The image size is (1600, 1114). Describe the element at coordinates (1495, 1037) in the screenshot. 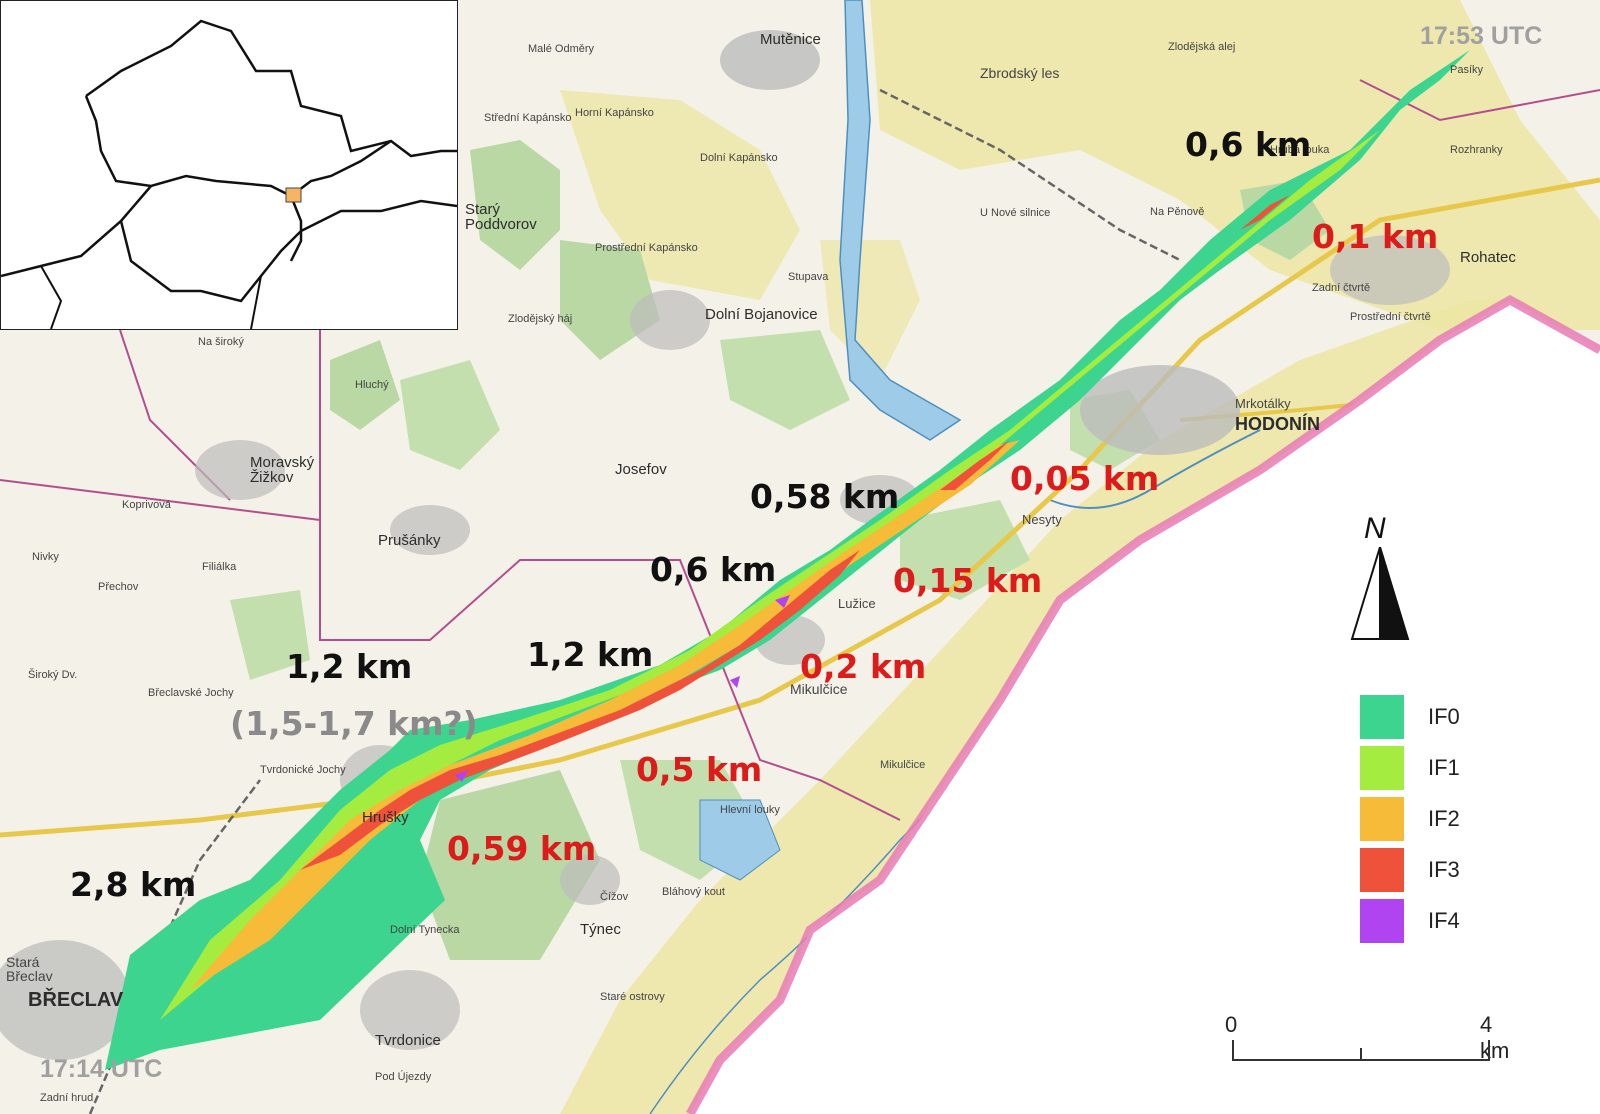

I see `scale-end-label: 4 km` at that location.